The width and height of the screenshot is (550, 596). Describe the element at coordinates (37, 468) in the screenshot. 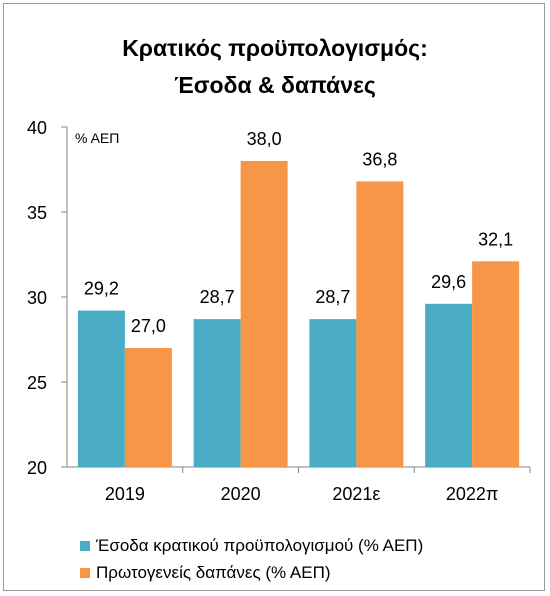

I see `y-tick-label: 20` at that location.